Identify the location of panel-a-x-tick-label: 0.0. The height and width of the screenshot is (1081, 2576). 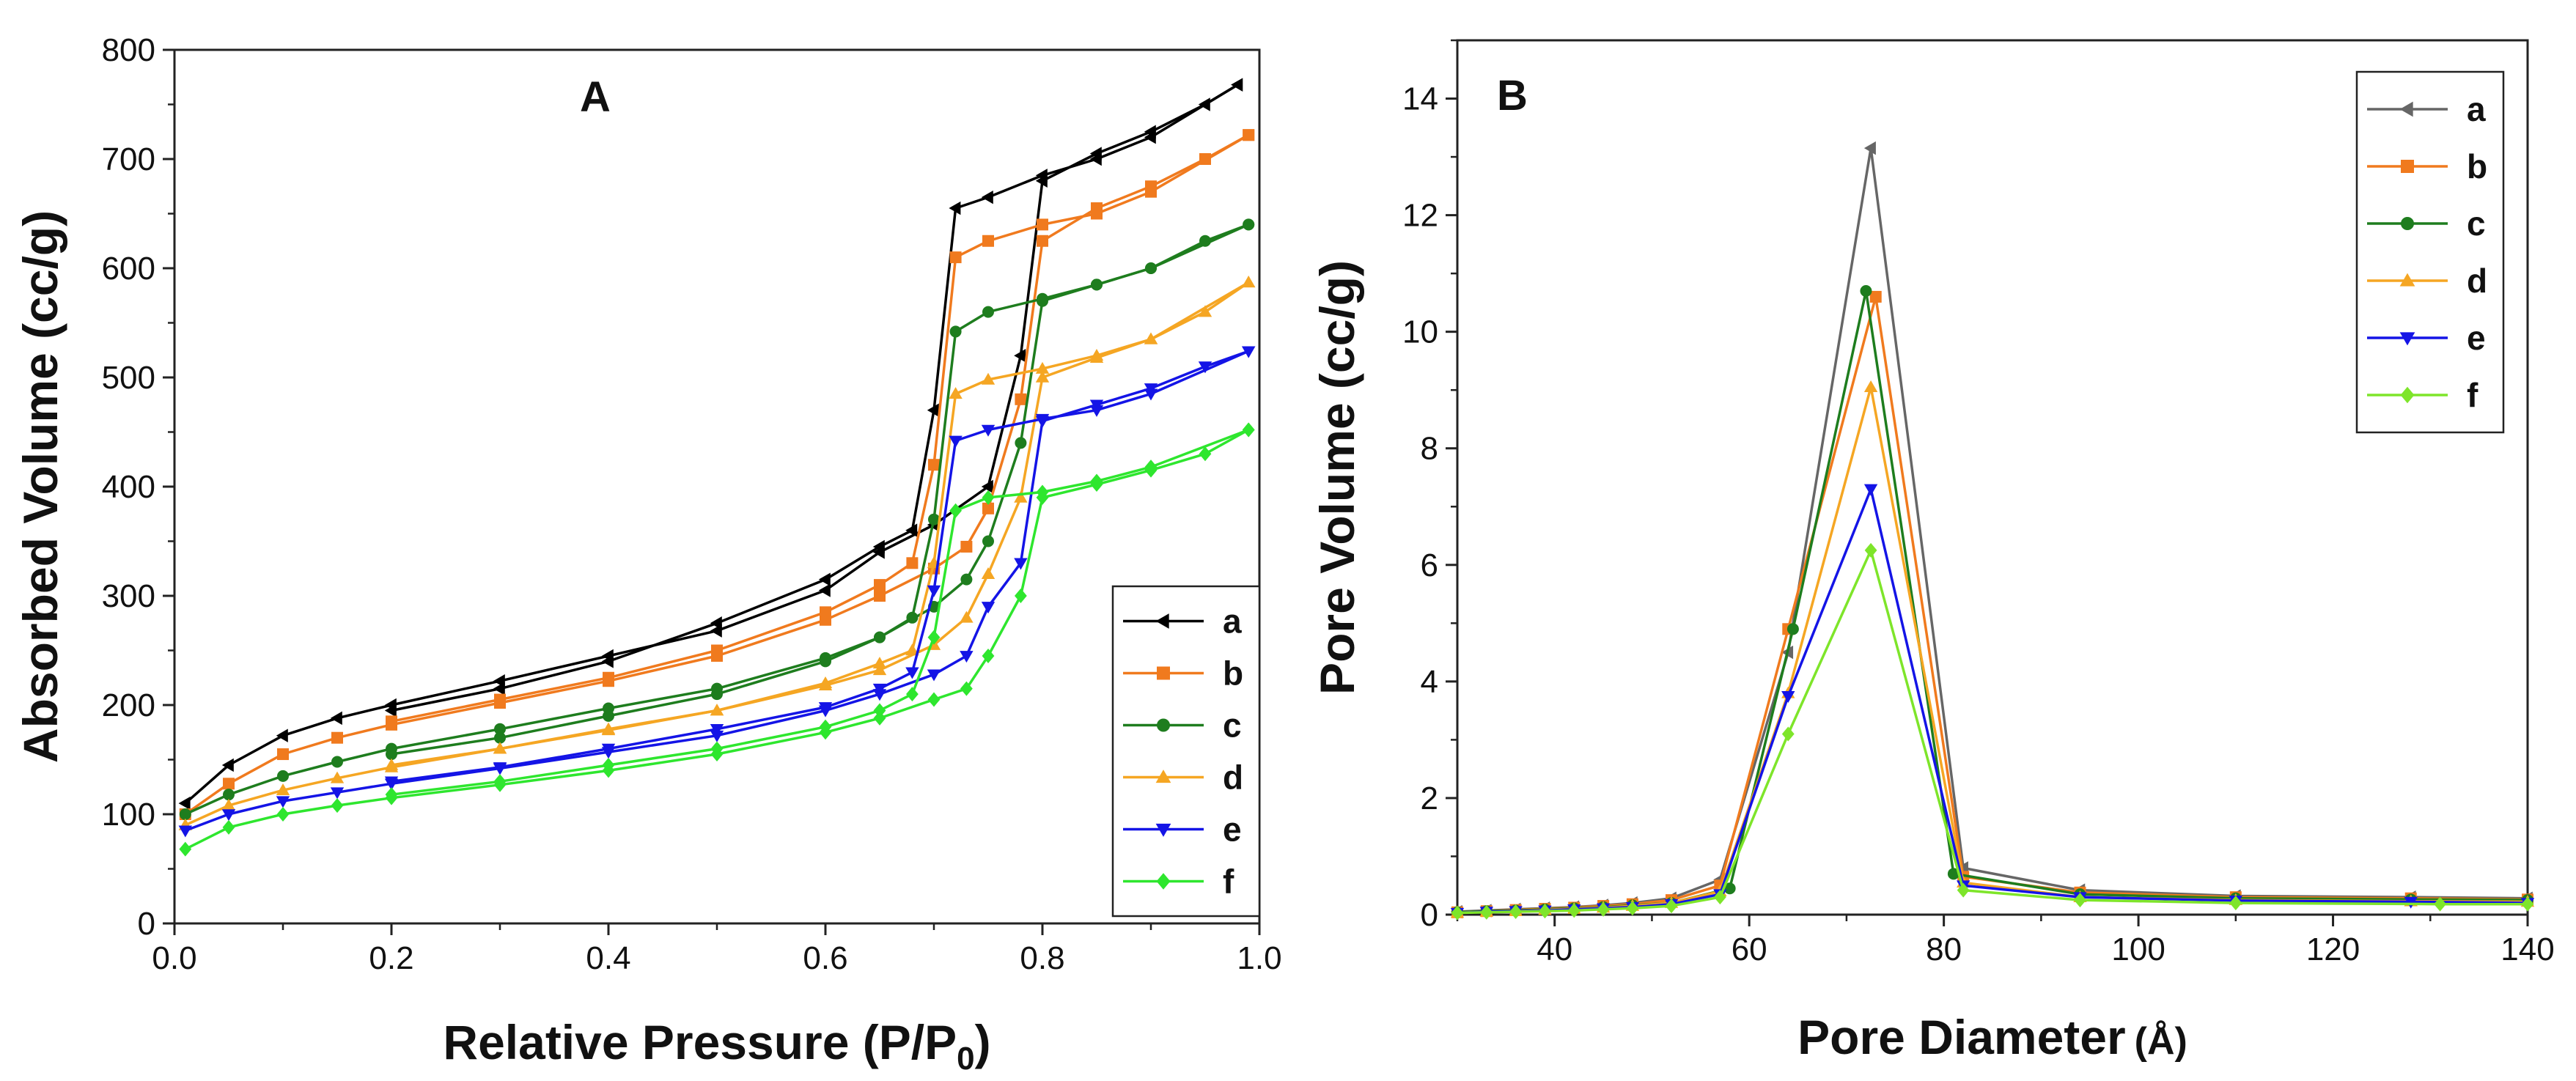
(174, 958).